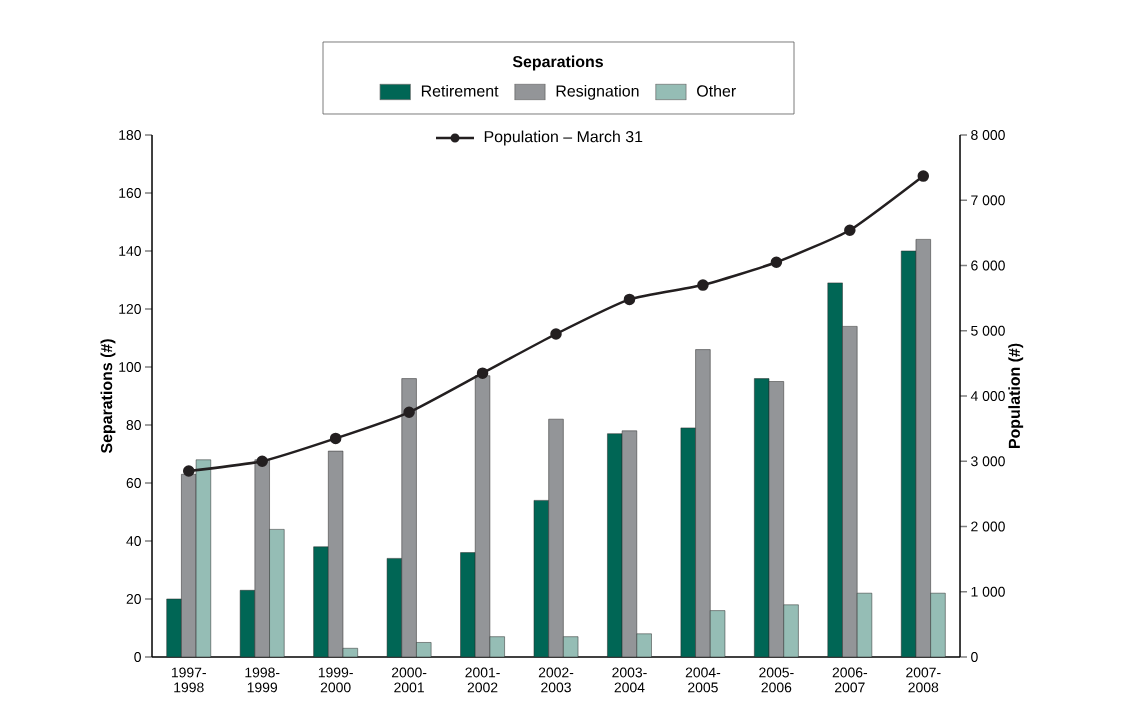 Image resolution: width=1143 pixels, height=722 pixels. Describe the element at coordinates (597, 92) in the screenshot. I see `legend-label: Resignation` at that location.